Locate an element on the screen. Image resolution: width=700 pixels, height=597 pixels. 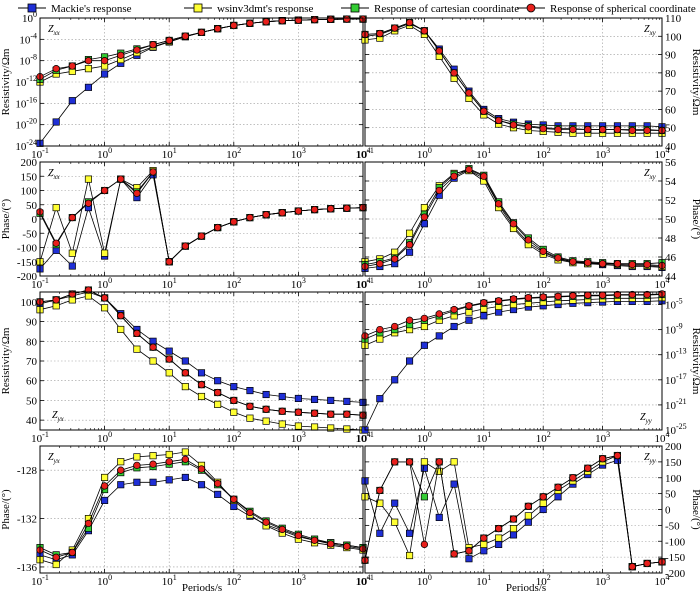
x-tick-label: 10² is located at coordinates (233, 437).